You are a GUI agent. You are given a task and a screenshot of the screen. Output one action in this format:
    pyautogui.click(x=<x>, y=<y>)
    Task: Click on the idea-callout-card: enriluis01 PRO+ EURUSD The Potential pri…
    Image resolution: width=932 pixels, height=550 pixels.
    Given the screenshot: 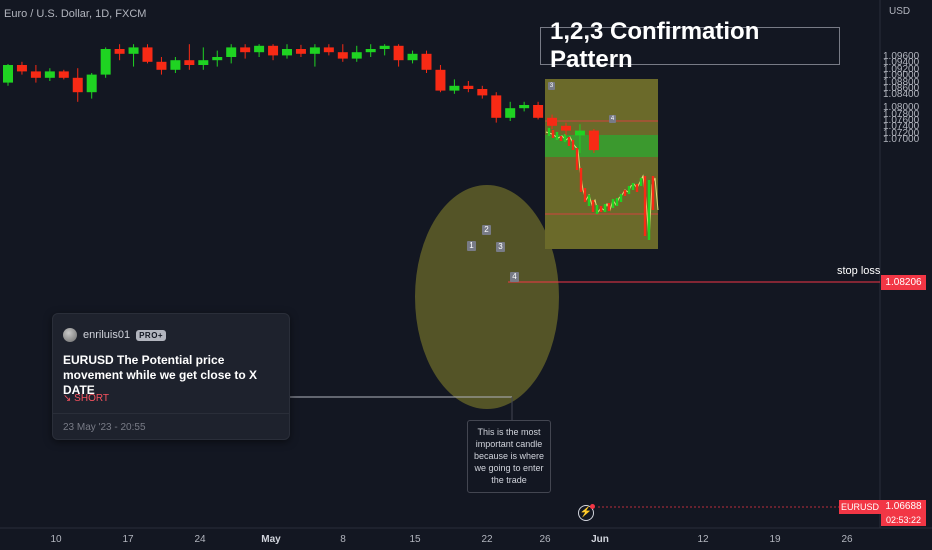 What is the action you would take?
    pyautogui.click(x=171, y=376)
    